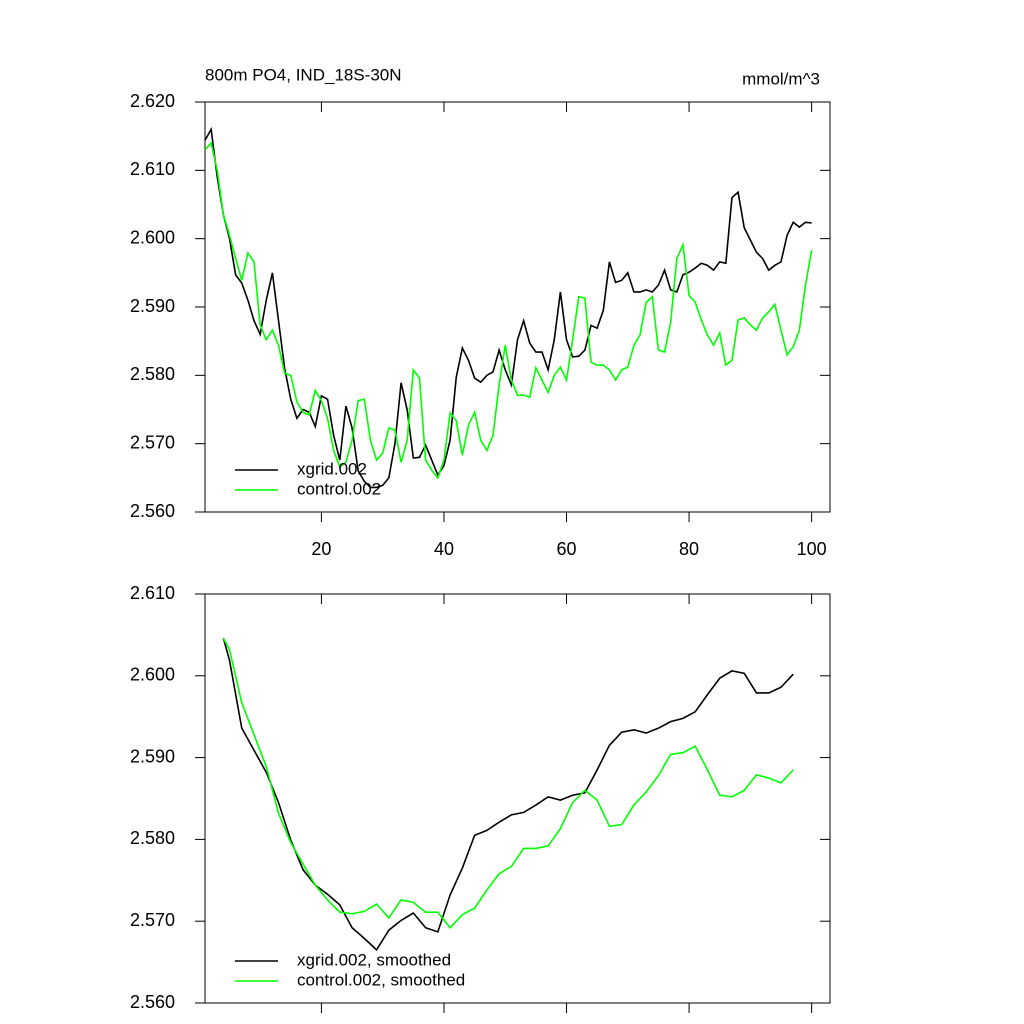  I want to click on legend-label: control.002, smoothed, so click(381, 979).